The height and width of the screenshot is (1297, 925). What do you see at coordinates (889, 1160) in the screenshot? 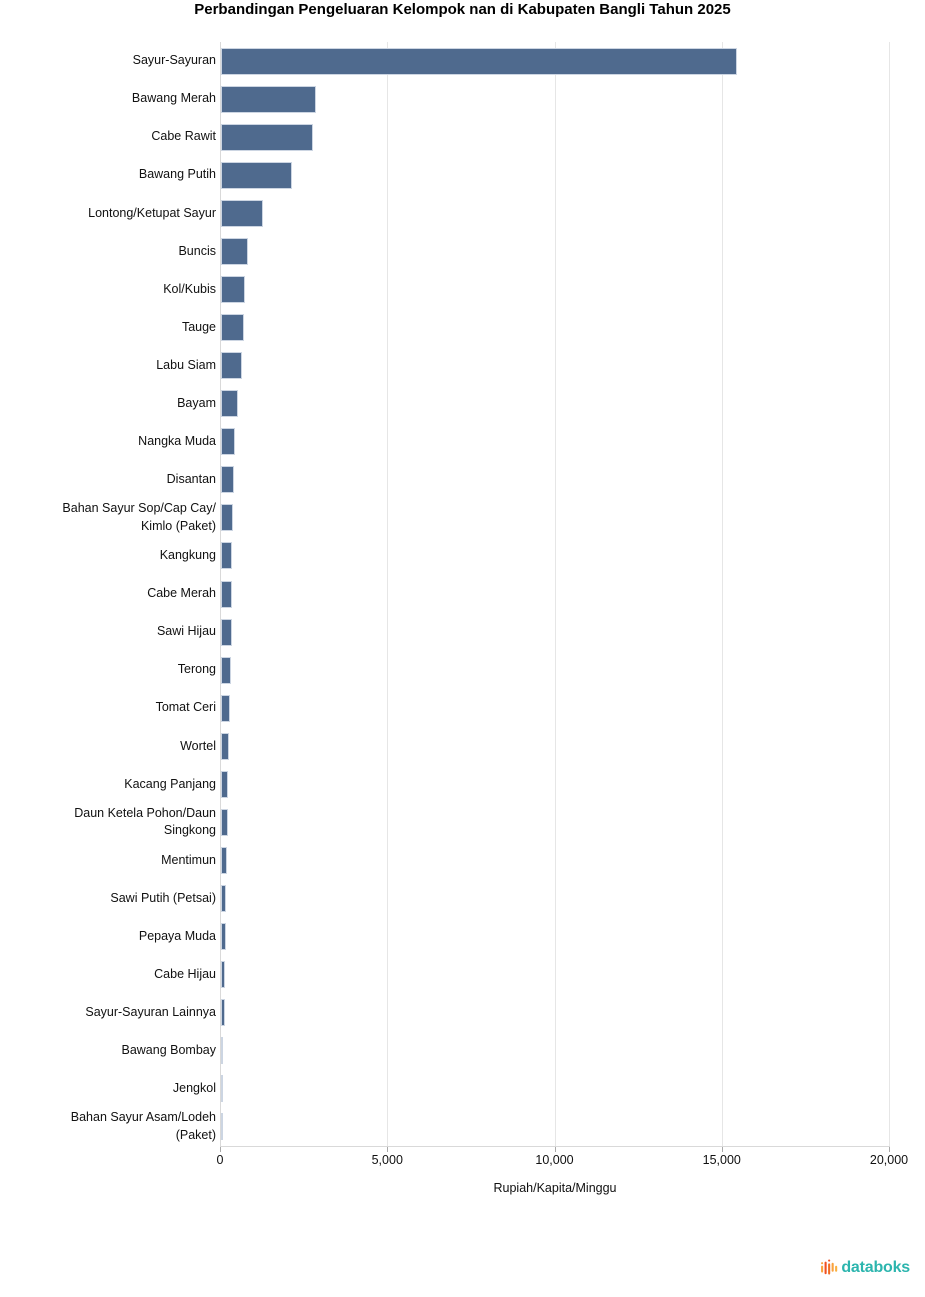
I see `x-tick-label: 20,000` at bounding box center [889, 1160].